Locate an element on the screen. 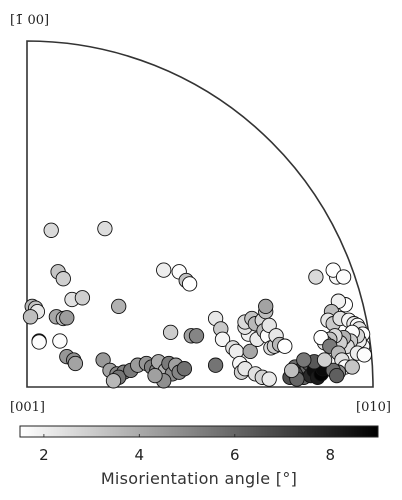 The image size is (402, 500). corner-label-top: [1̄ 00] is located at coordinates (29, 20).